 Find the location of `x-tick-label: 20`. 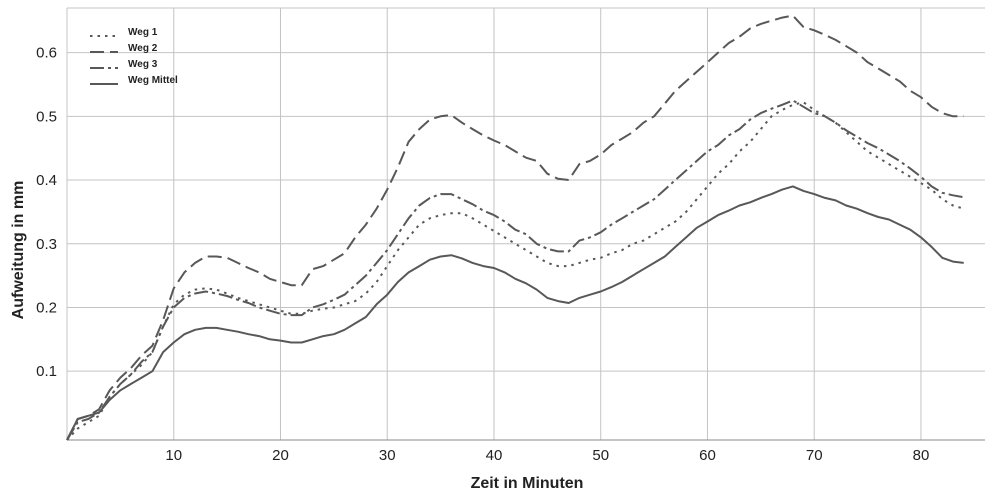

x-tick-label: 20 is located at coordinates (280, 455).